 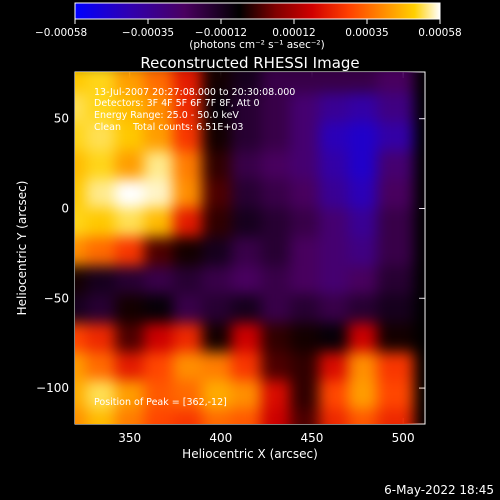 I want to click on x-axis-label: Heliocentric X (arcsec), so click(x=250, y=454).